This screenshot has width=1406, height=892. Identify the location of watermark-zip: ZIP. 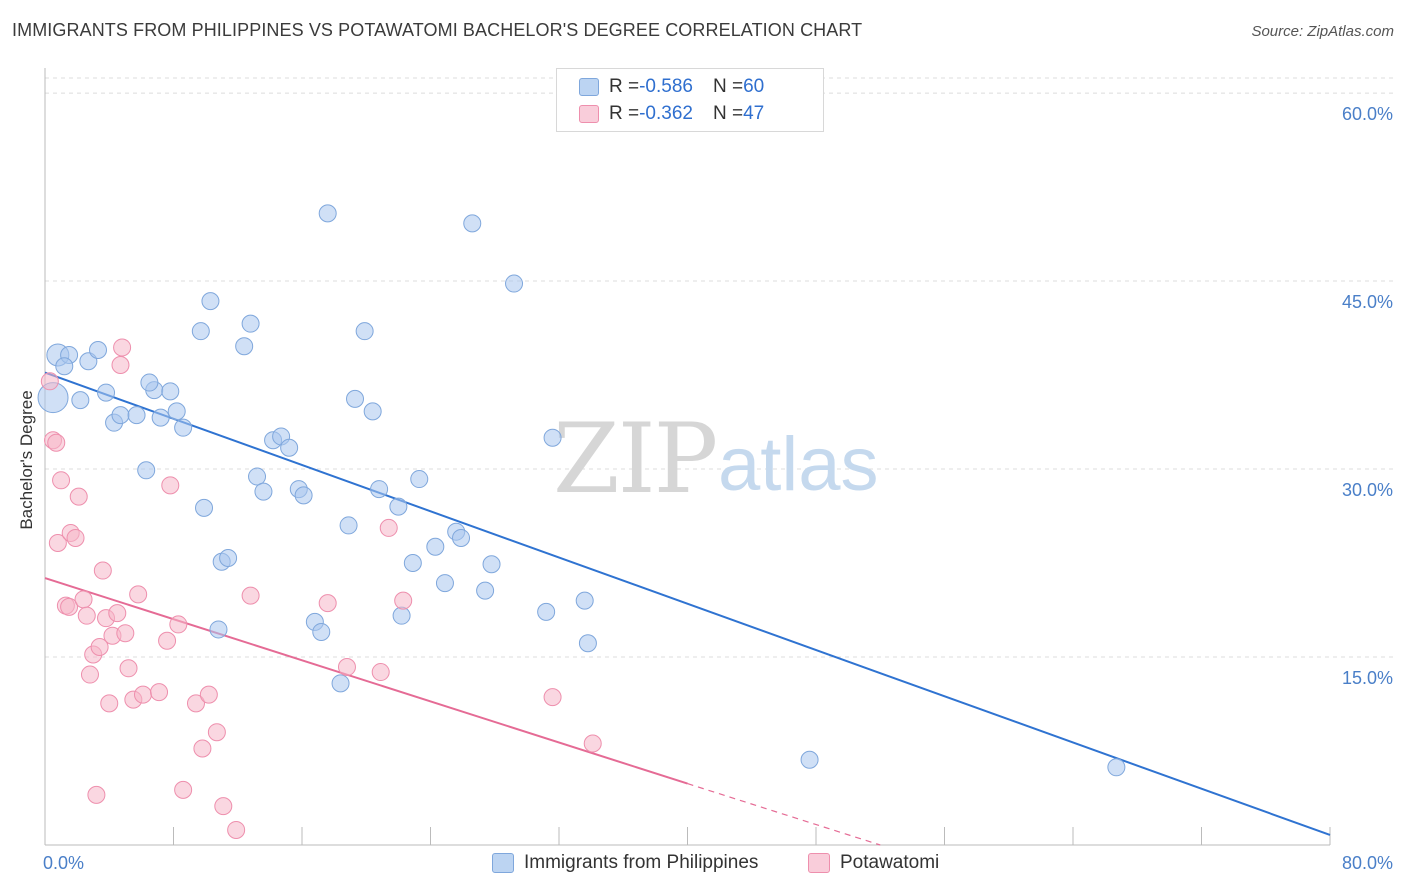
(634, 459).